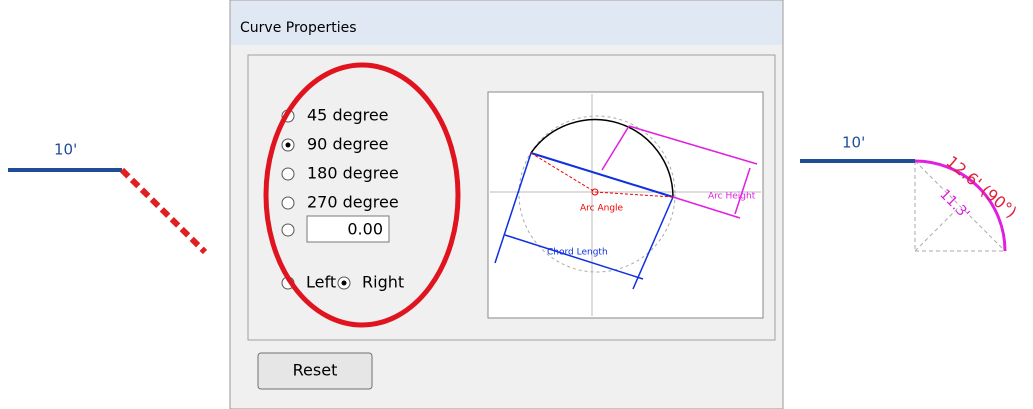 The width and height of the screenshot is (1033, 409). I want to click on angle-option: 90 degree, so click(348, 144).